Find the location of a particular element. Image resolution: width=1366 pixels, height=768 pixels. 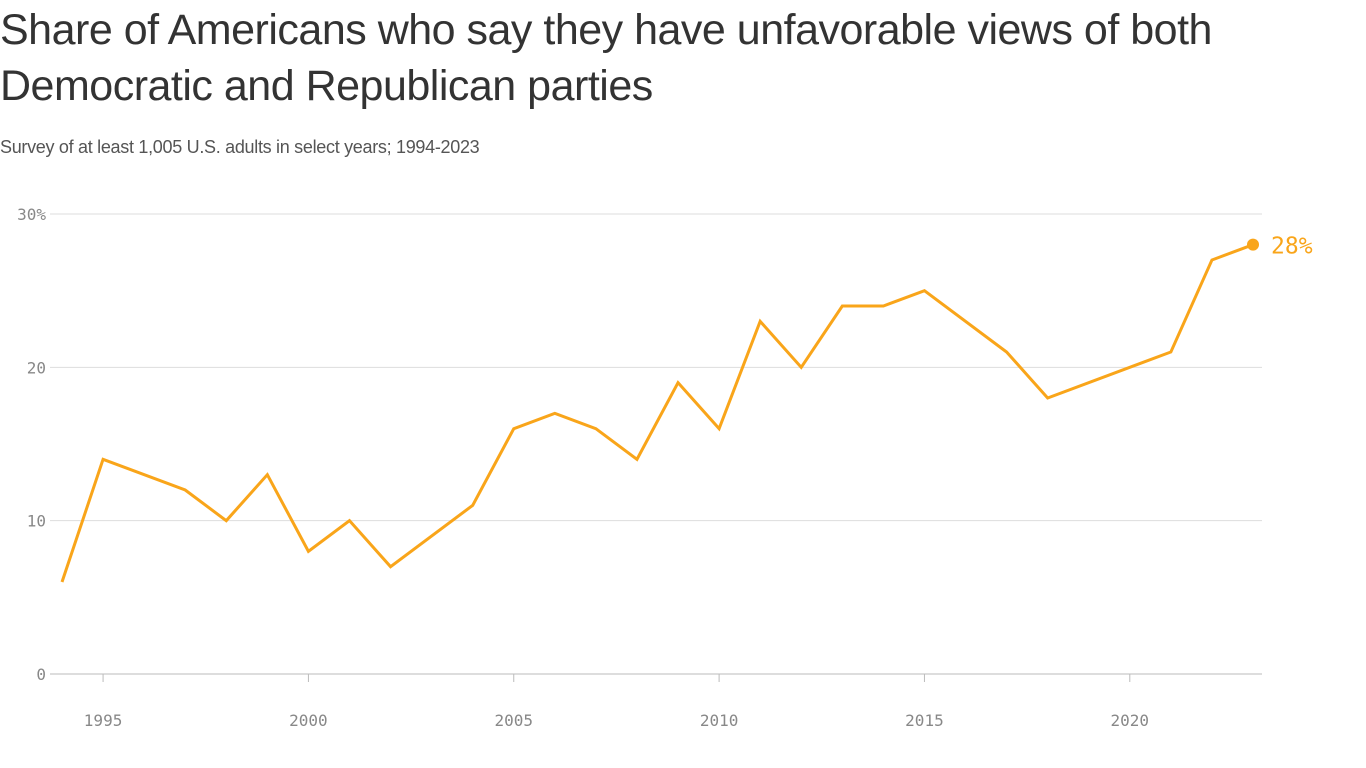

x-tick-label: 2005 is located at coordinates (513, 720).